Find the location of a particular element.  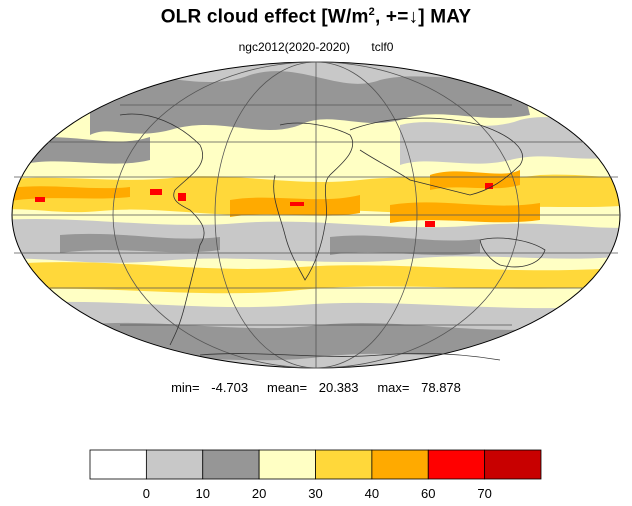

colorbar: 0 10 20 30 40 60 70 is located at coordinates (315, 475).